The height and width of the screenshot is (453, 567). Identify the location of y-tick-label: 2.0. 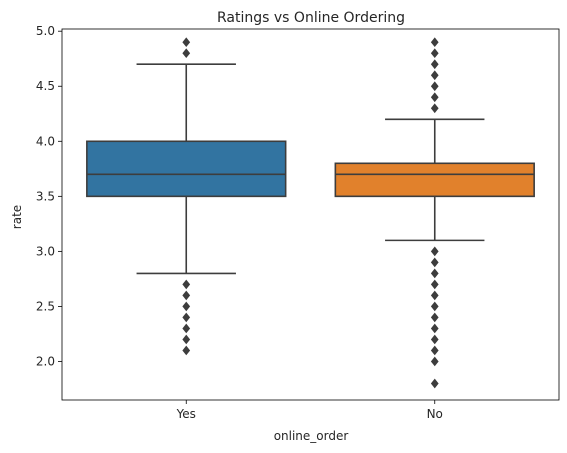
(45, 361).